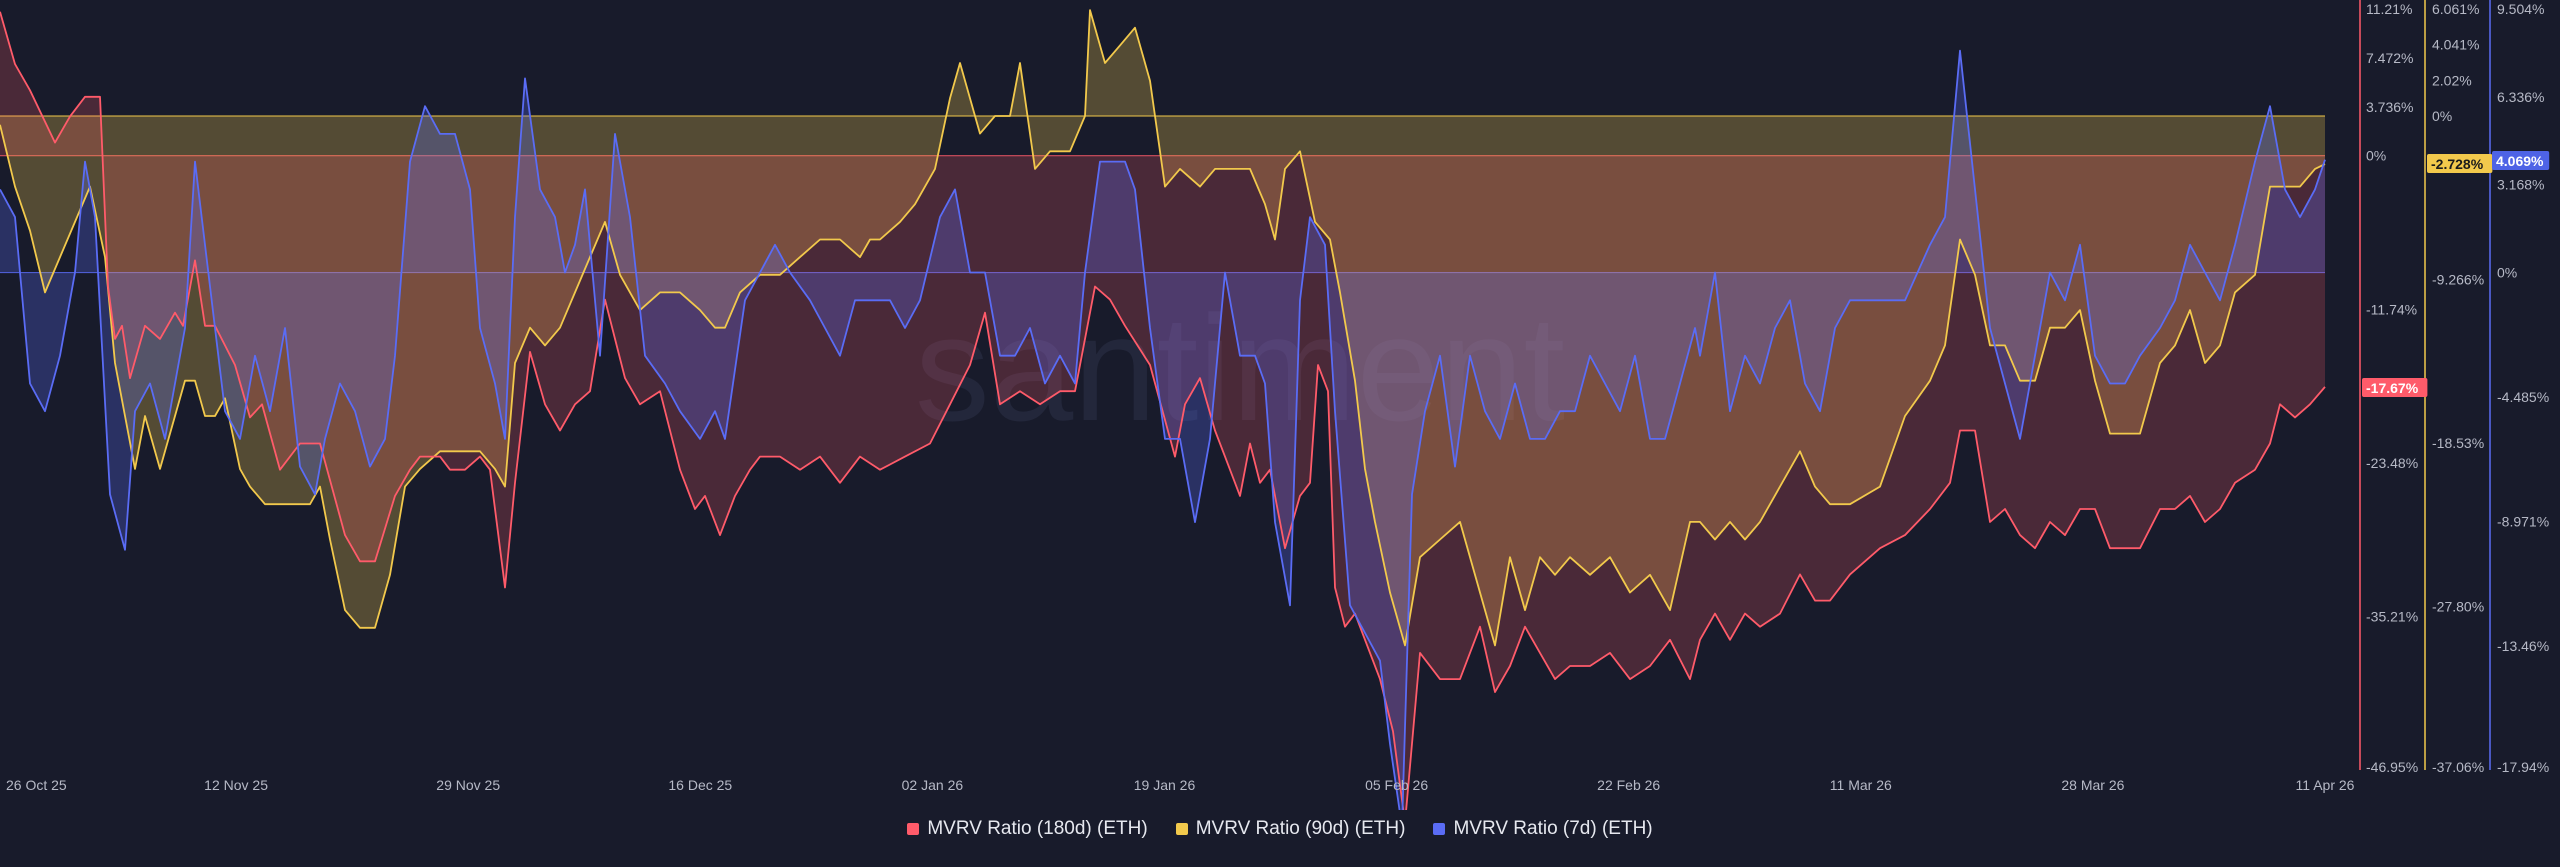 The image size is (2560, 867). What do you see at coordinates (2523, 521) in the screenshot?
I see `y-tick-label: -8.971%` at bounding box center [2523, 521].